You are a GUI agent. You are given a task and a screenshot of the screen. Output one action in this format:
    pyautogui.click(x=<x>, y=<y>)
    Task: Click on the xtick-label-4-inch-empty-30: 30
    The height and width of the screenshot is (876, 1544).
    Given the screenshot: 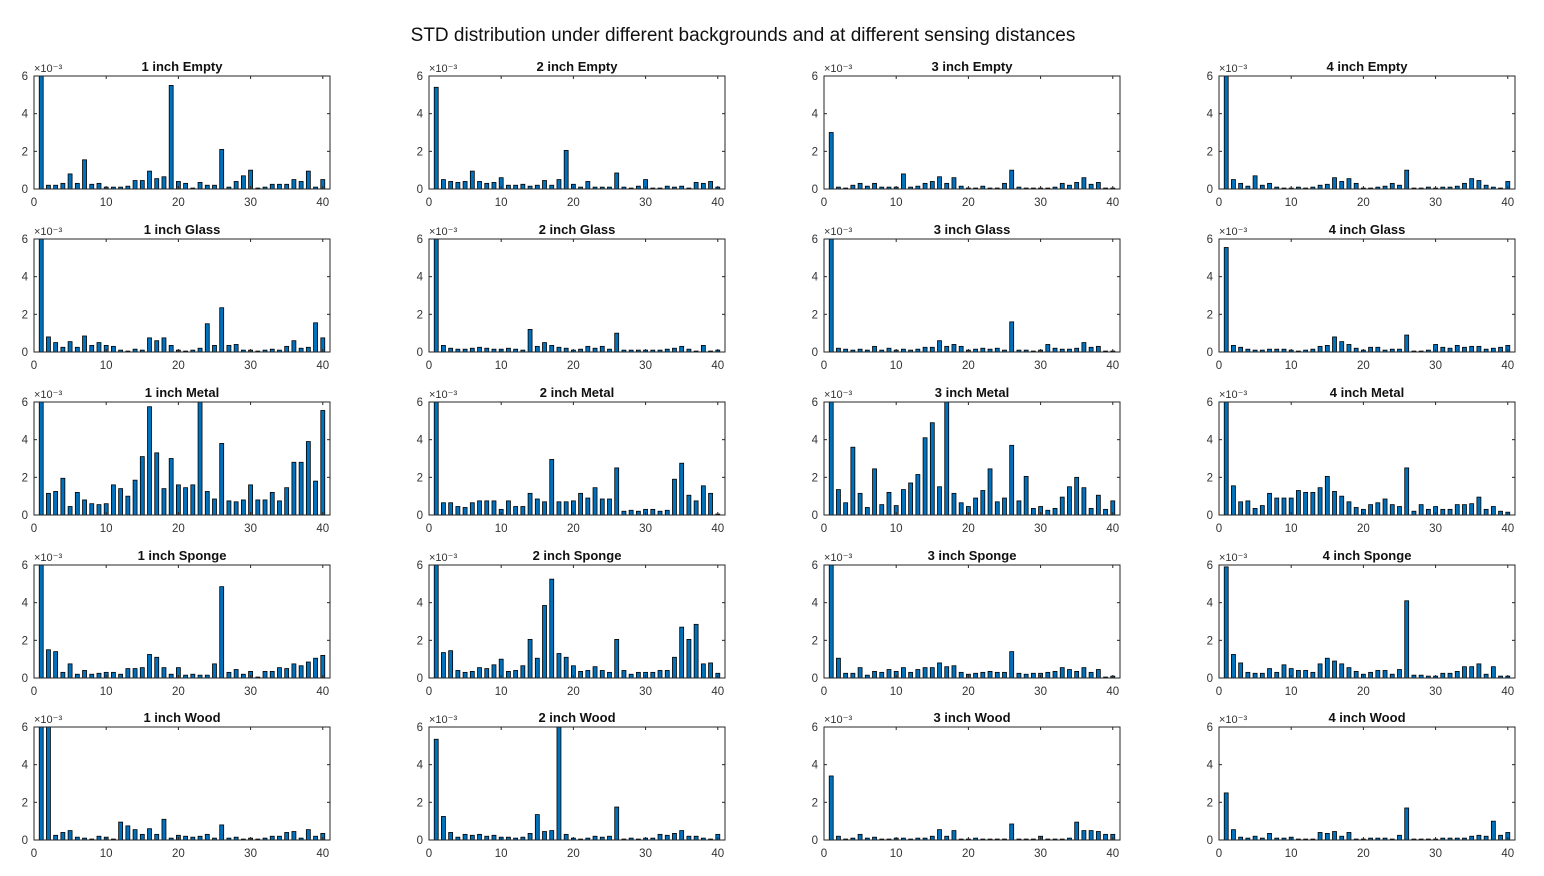 What is the action you would take?
    pyautogui.click(x=1435, y=203)
    